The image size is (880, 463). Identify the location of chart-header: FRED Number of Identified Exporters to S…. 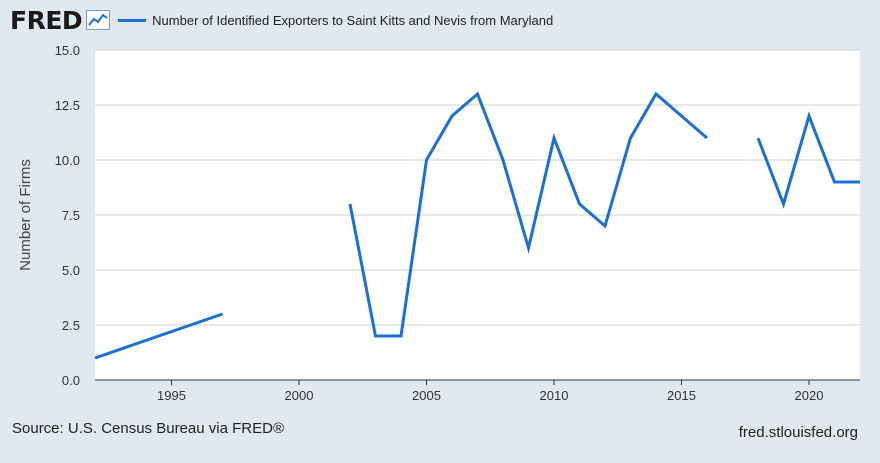
(281, 20).